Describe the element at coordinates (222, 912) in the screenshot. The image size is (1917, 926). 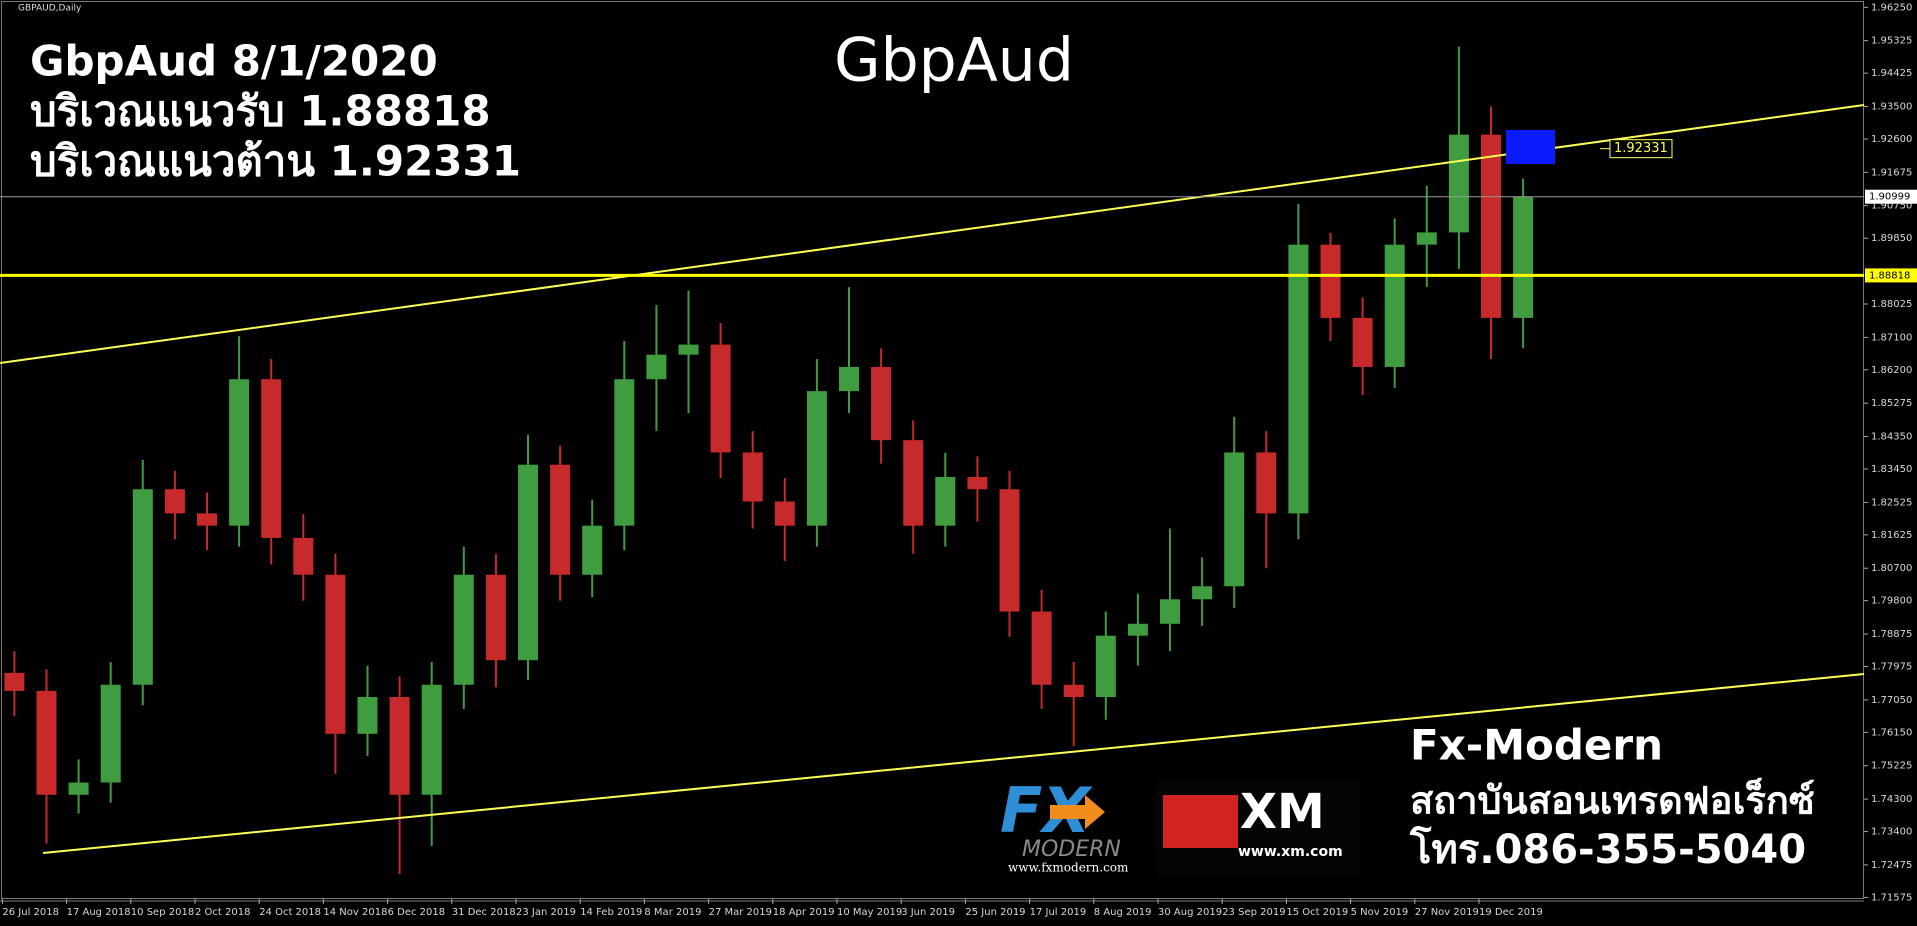
I see `x-tick-label: 2 Oct 2018` at that location.